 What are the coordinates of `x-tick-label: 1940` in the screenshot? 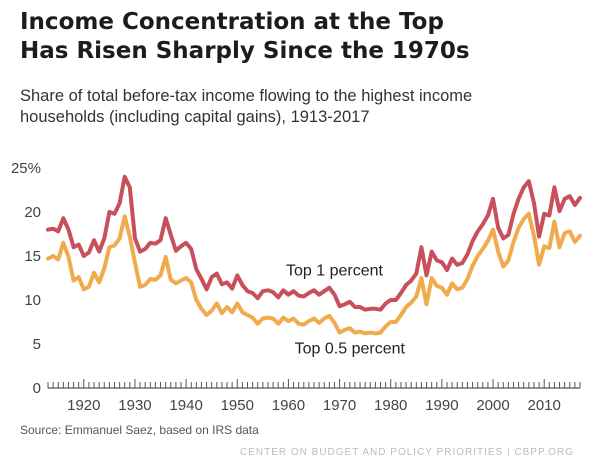 It's located at (185, 405).